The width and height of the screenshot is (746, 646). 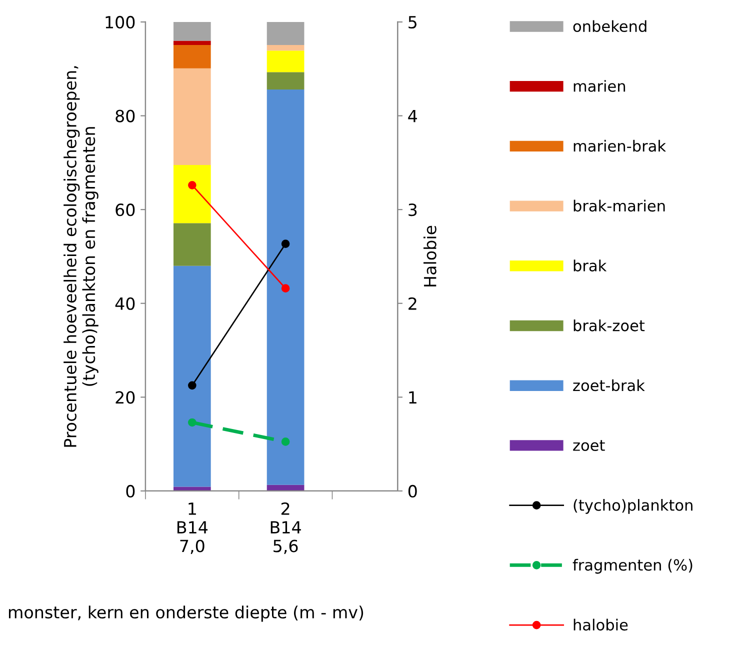 I want to click on y-tick-label: 100, so click(x=120, y=22).